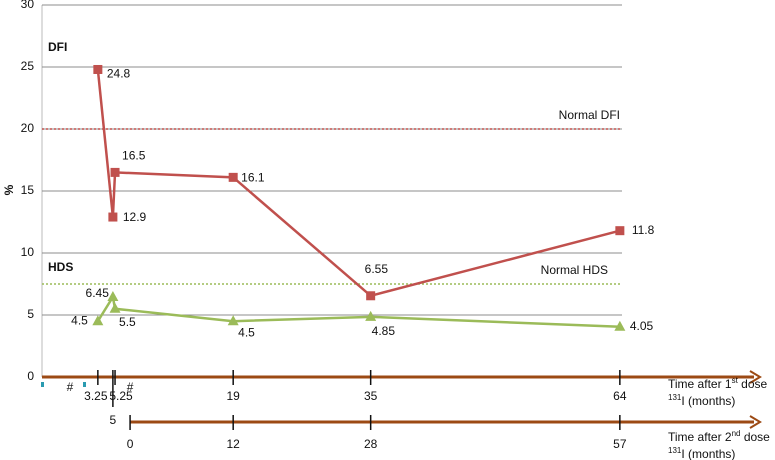  I want to click on y-tick-label: 25, so click(28, 66).